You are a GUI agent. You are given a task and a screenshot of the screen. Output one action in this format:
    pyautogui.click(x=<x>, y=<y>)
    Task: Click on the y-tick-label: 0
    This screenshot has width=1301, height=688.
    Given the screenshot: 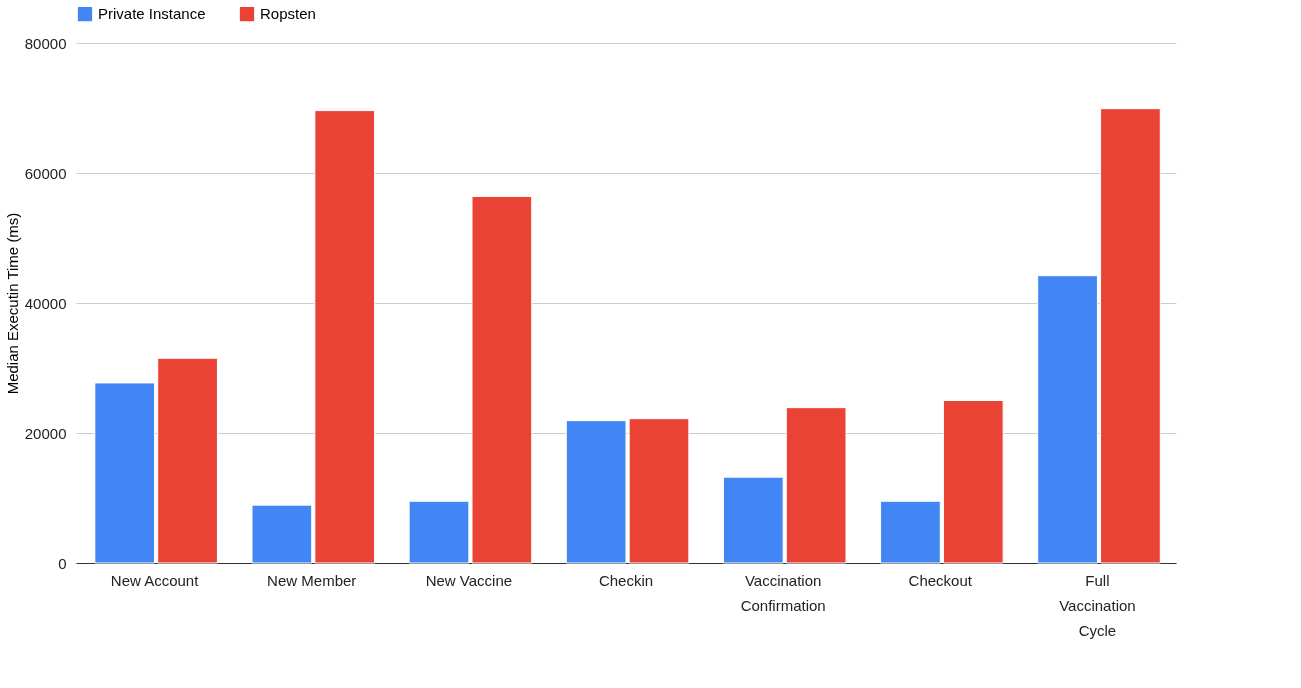 What is the action you would take?
    pyautogui.click(x=62, y=563)
    